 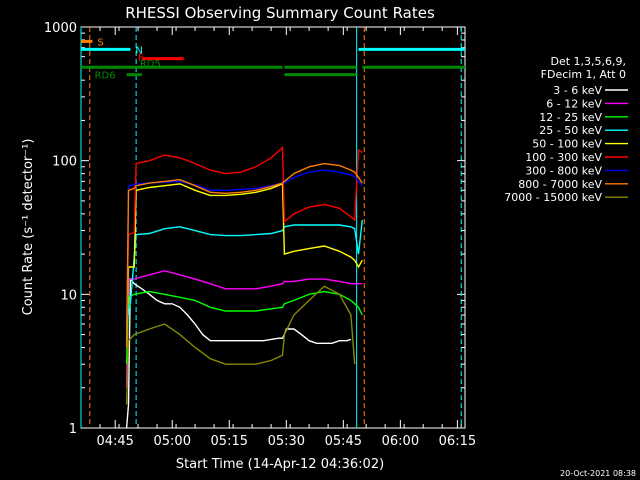 What do you see at coordinates (567, 144) in the screenshot?
I see `legend-label: 50 - 100 keV` at bounding box center [567, 144].